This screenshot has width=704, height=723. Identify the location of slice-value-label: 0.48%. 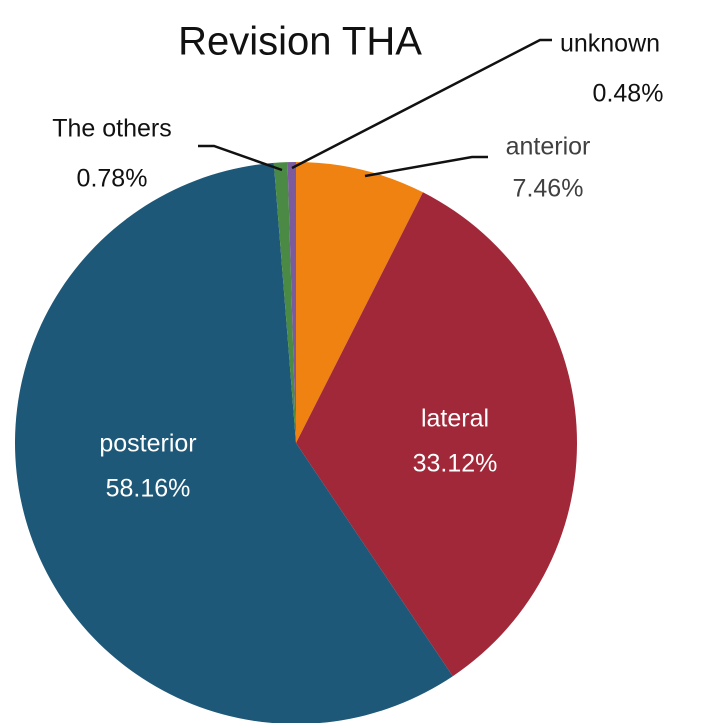
(628, 94).